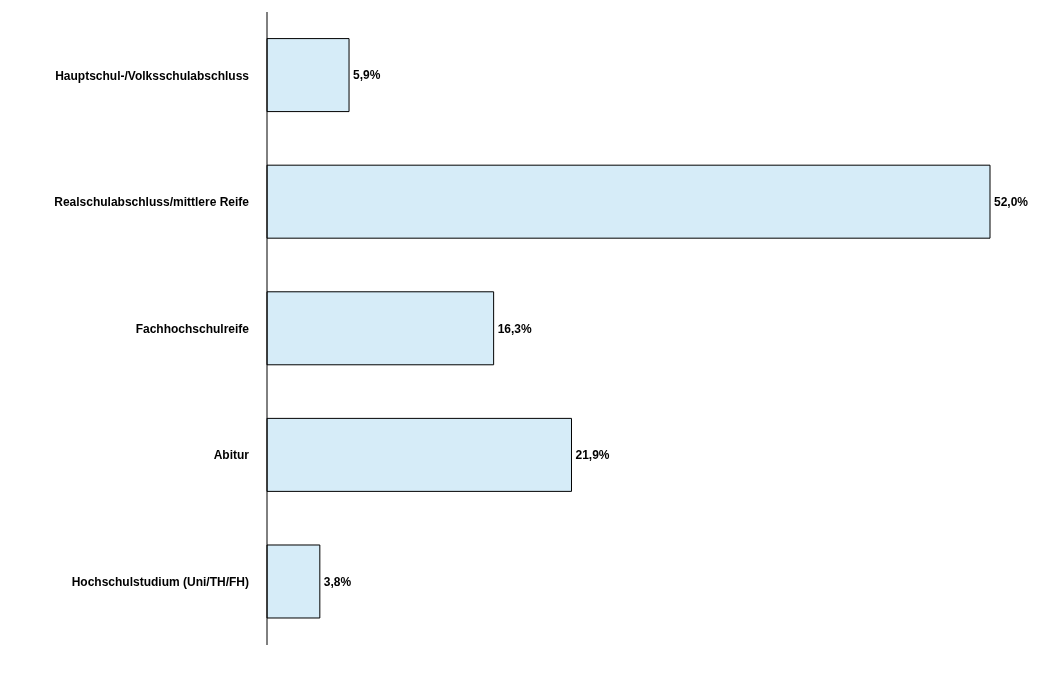 Image resolution: width=1040 pixels, height=673 pixels. Describe the element at coordinates (514, 328) in the screenshot. I see `data-label: 16,3%` at that location.